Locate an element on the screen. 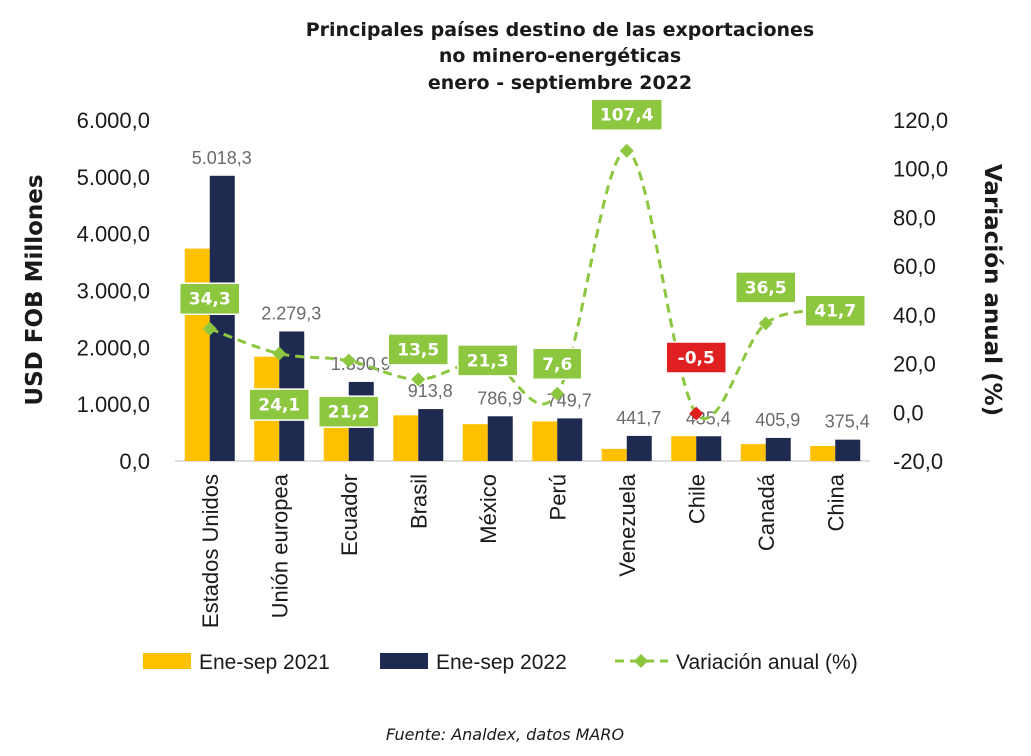 This screenshot has width=1031, height=756. legend-label-2022: Ene-sep 2022 is located at coordinates (501, 662).